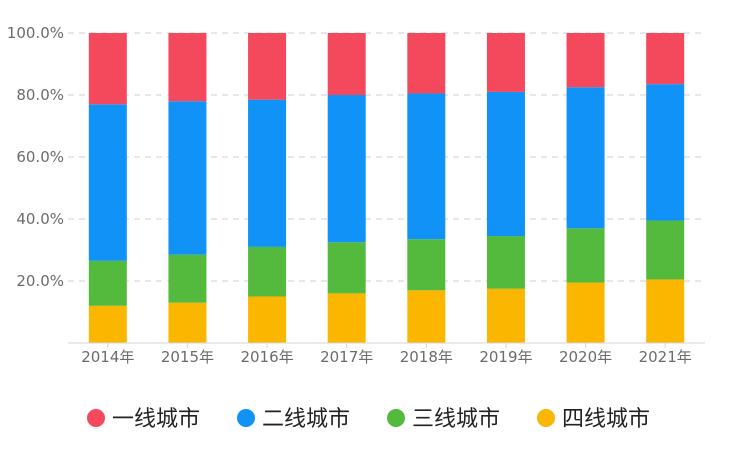 The width and height of the screenshot is (729, 457). I want to click on x-tick-label: 2021年, so click(665, 357).